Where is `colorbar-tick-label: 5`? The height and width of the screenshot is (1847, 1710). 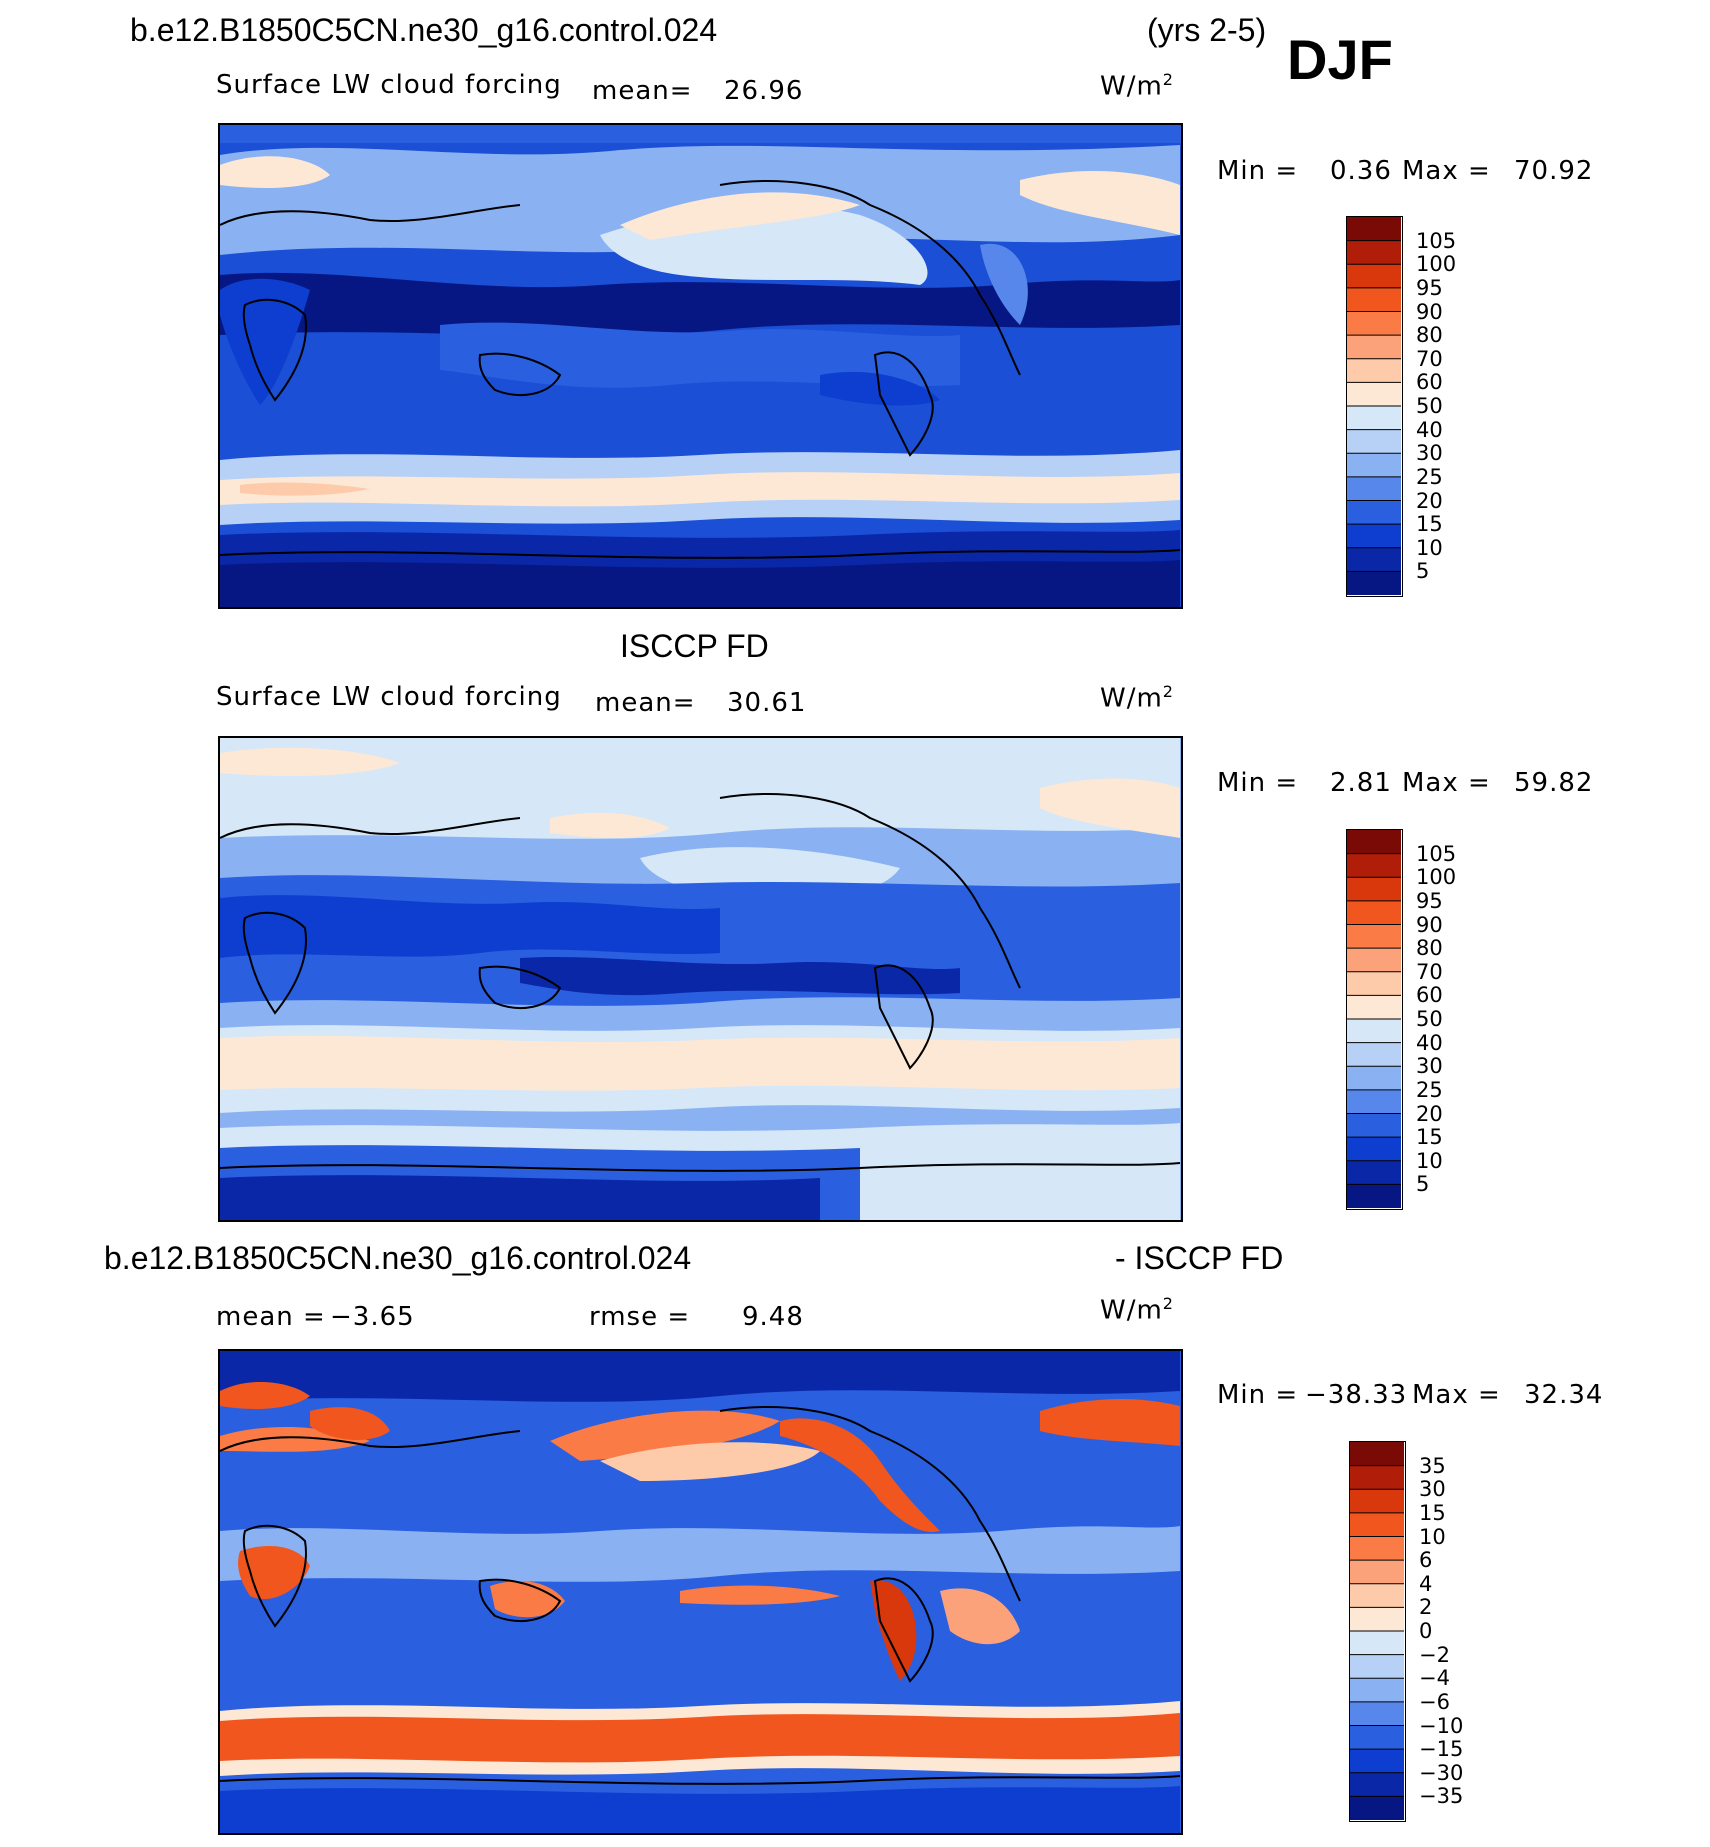 colorbar-tick-label: 5 is located at coordinates (1423, 1184).